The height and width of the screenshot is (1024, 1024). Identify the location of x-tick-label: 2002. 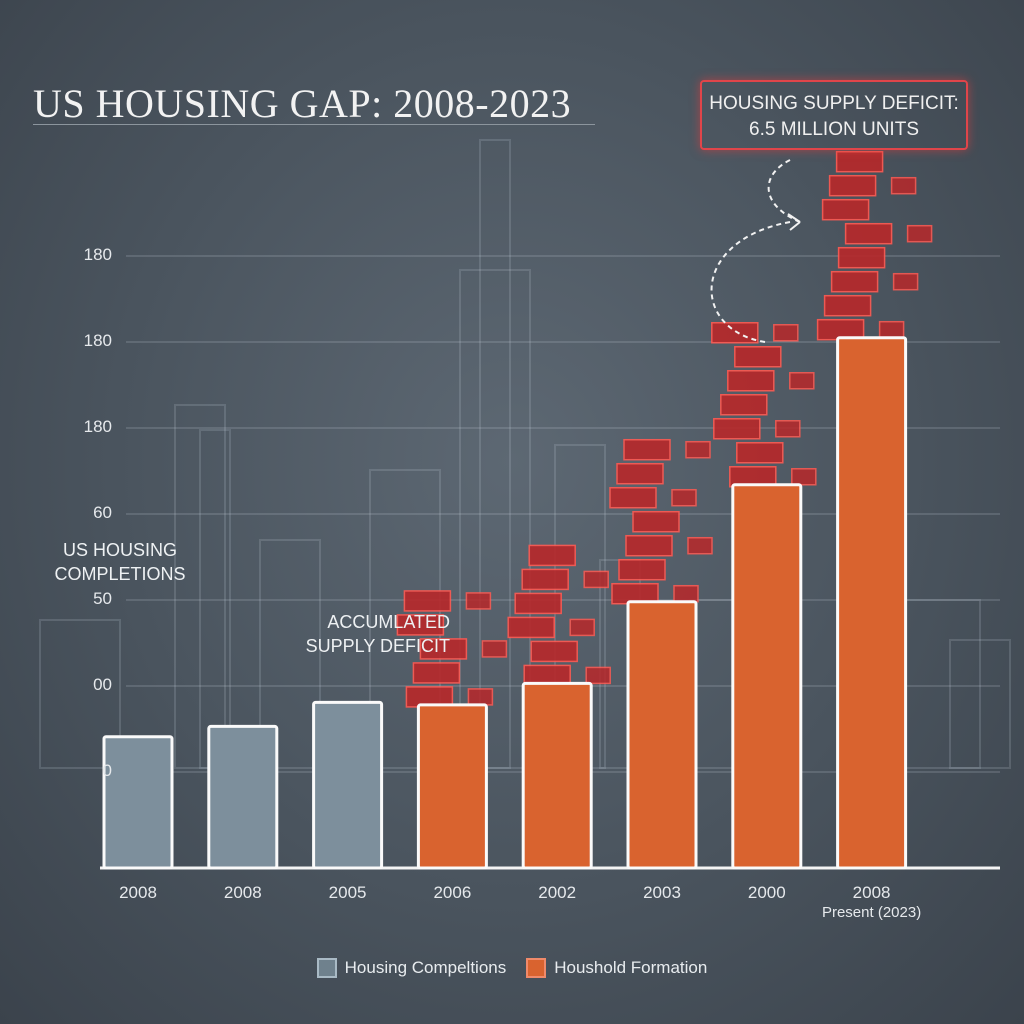
(557, 893).